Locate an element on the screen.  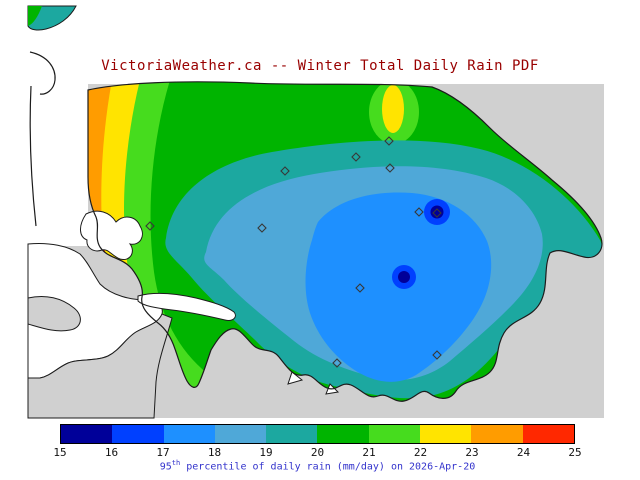
contour-core-15mm-a is located at coordinates (437, 212).